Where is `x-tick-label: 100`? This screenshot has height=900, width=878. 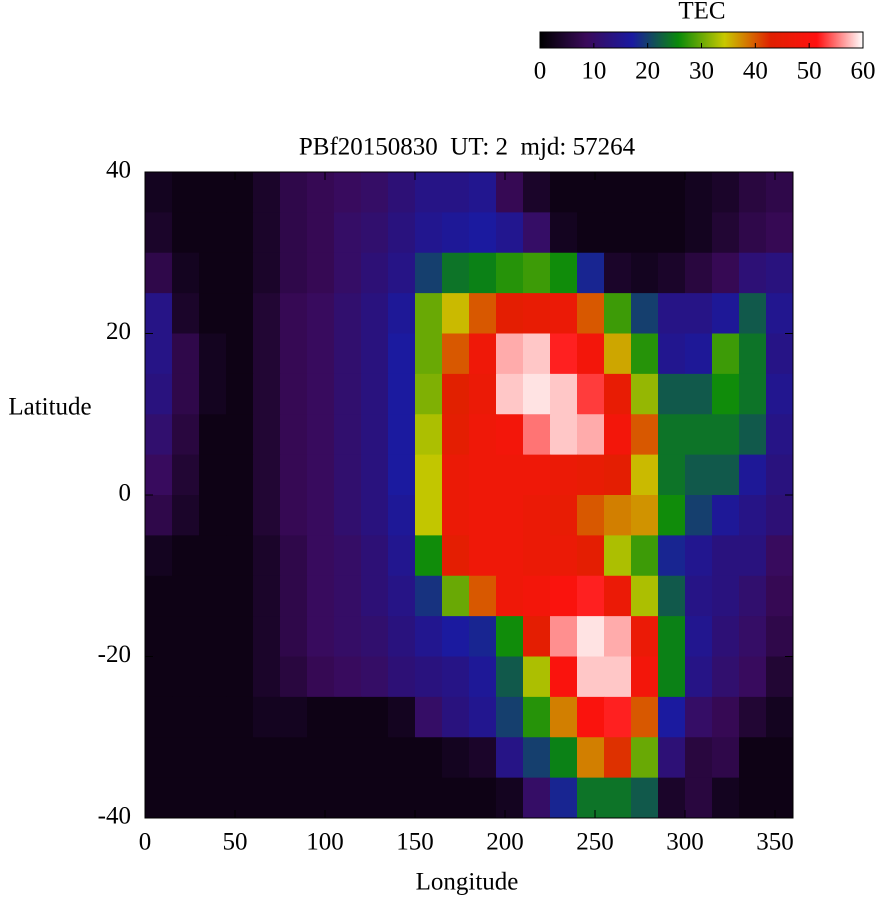 x-tick-label: 100 is located at coordinates (325, 842).